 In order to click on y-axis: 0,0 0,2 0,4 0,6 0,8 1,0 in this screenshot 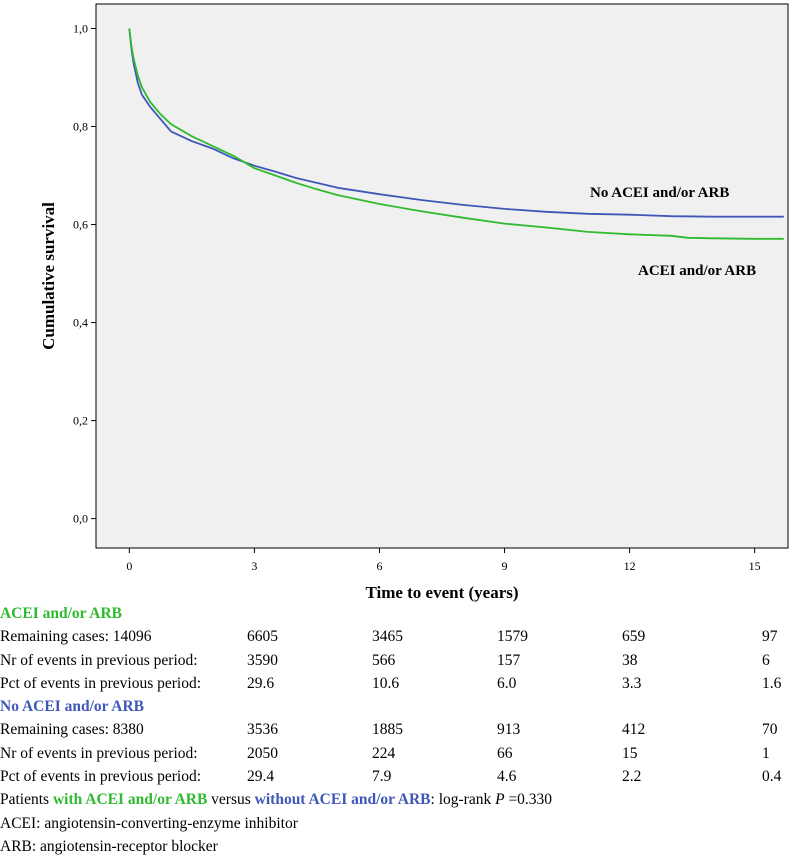, I will do `click(84, 274)`.